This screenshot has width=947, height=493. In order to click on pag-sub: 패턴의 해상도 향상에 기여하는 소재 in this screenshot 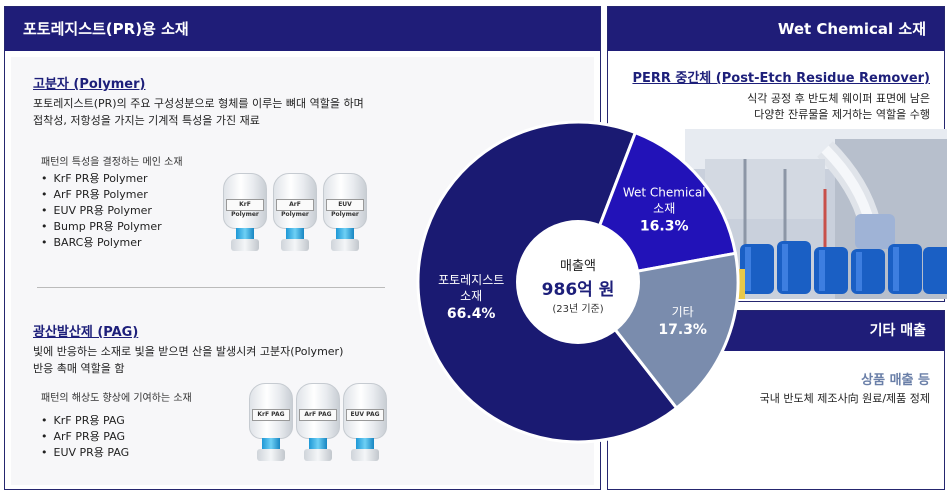, I will do `click(116, 398)`.